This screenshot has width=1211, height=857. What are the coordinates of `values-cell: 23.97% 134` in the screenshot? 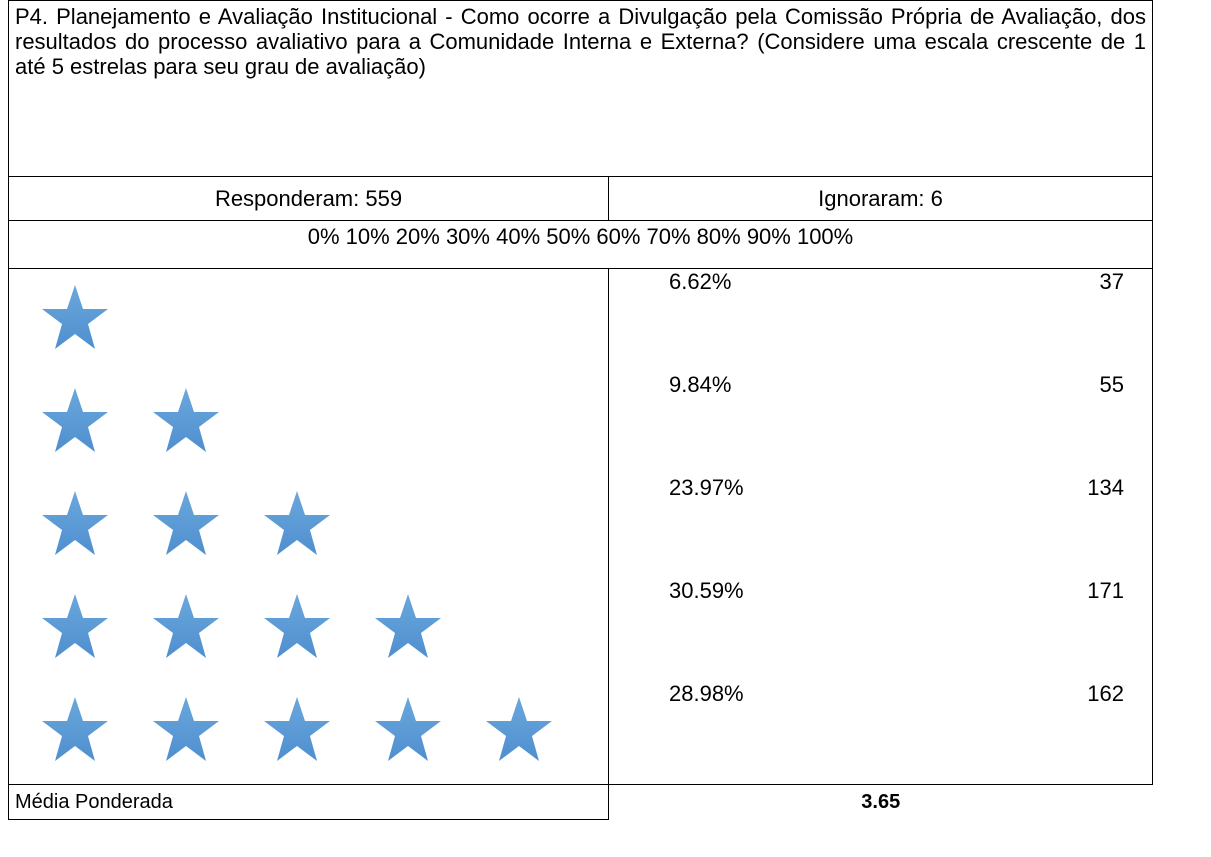 It's located at (880, 526).